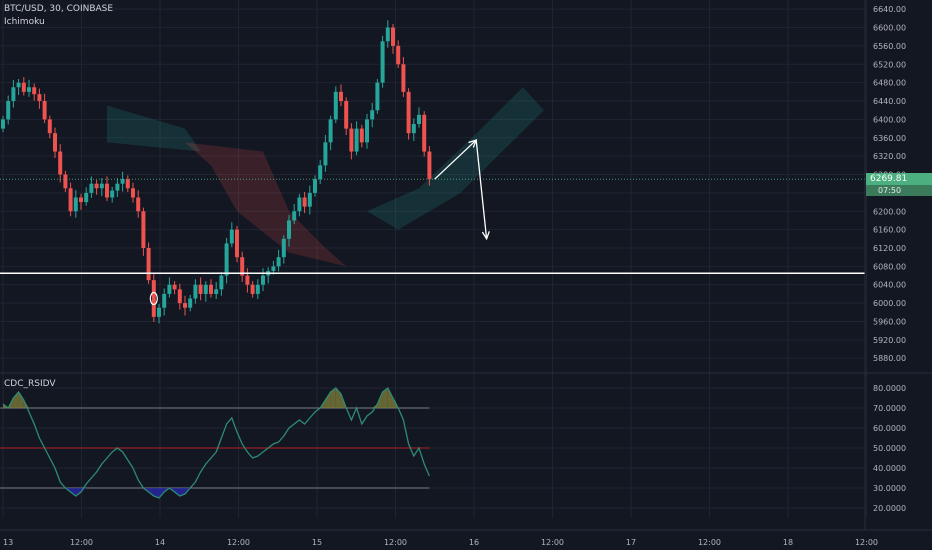 The width and height of the screenshot is (932, 550). What do you see at coordinates (24, 22) in the screenshot?
I see `indicator-legend: Ichimoku` at bounding box center [24, 22].